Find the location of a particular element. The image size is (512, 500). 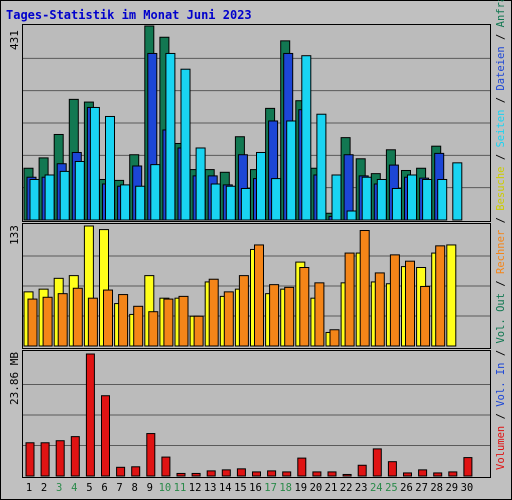

x-tick-label-13: 13 is located at coordinates (210, 488).